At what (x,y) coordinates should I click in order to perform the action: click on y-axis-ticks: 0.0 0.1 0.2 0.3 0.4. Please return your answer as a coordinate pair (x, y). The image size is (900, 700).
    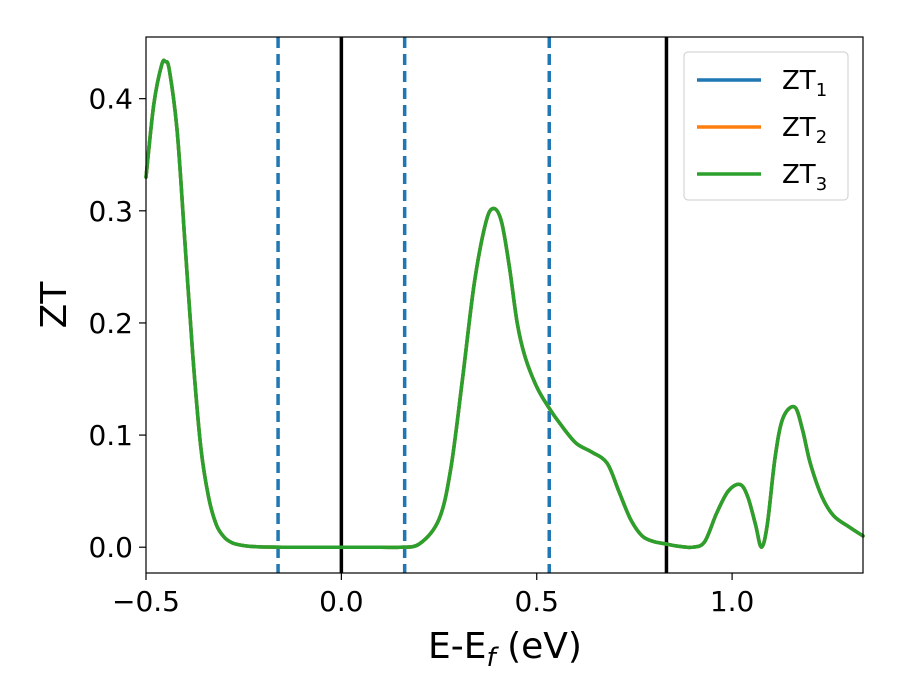
    Looking at the image, I should click on (117, 323).